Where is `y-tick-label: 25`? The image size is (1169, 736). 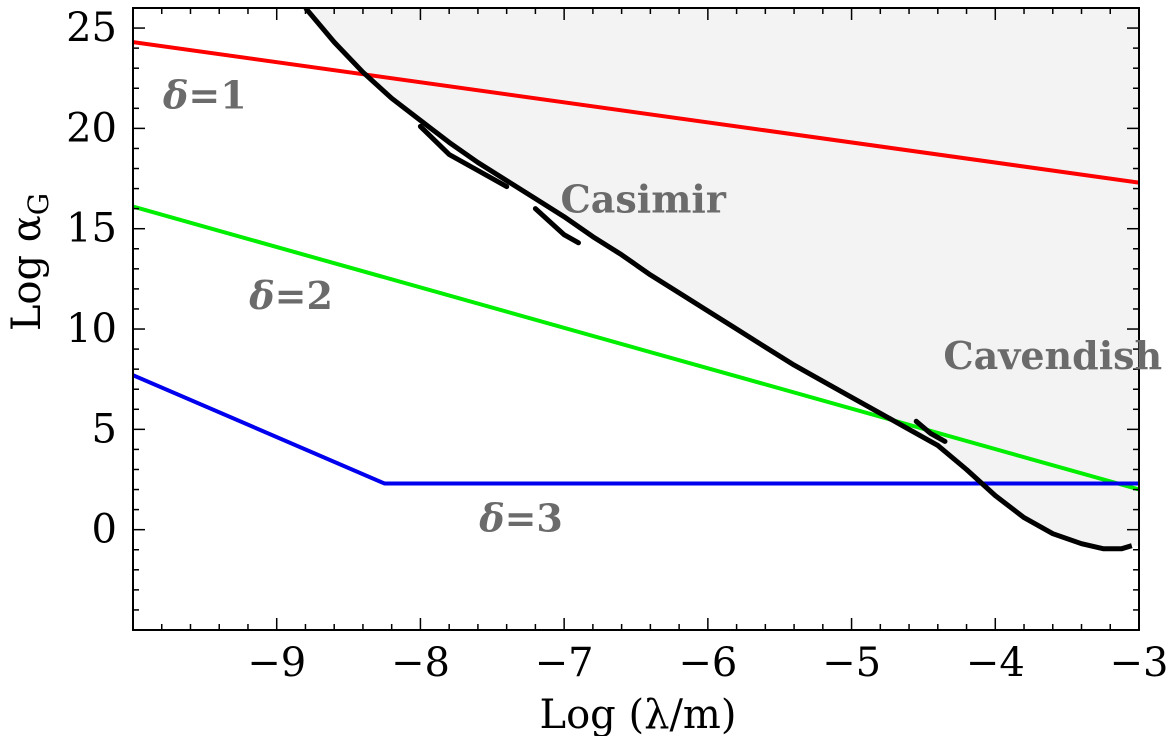
y-tick-label: 25 is located at coordinates (91, 28).